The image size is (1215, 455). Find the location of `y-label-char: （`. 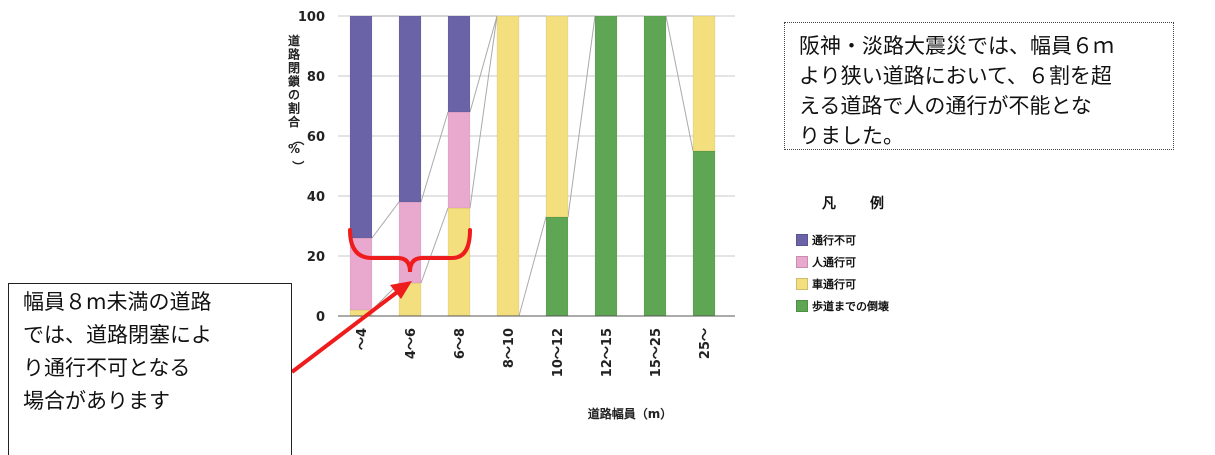

y-label-char: （ is located at coordinates (298, 139).